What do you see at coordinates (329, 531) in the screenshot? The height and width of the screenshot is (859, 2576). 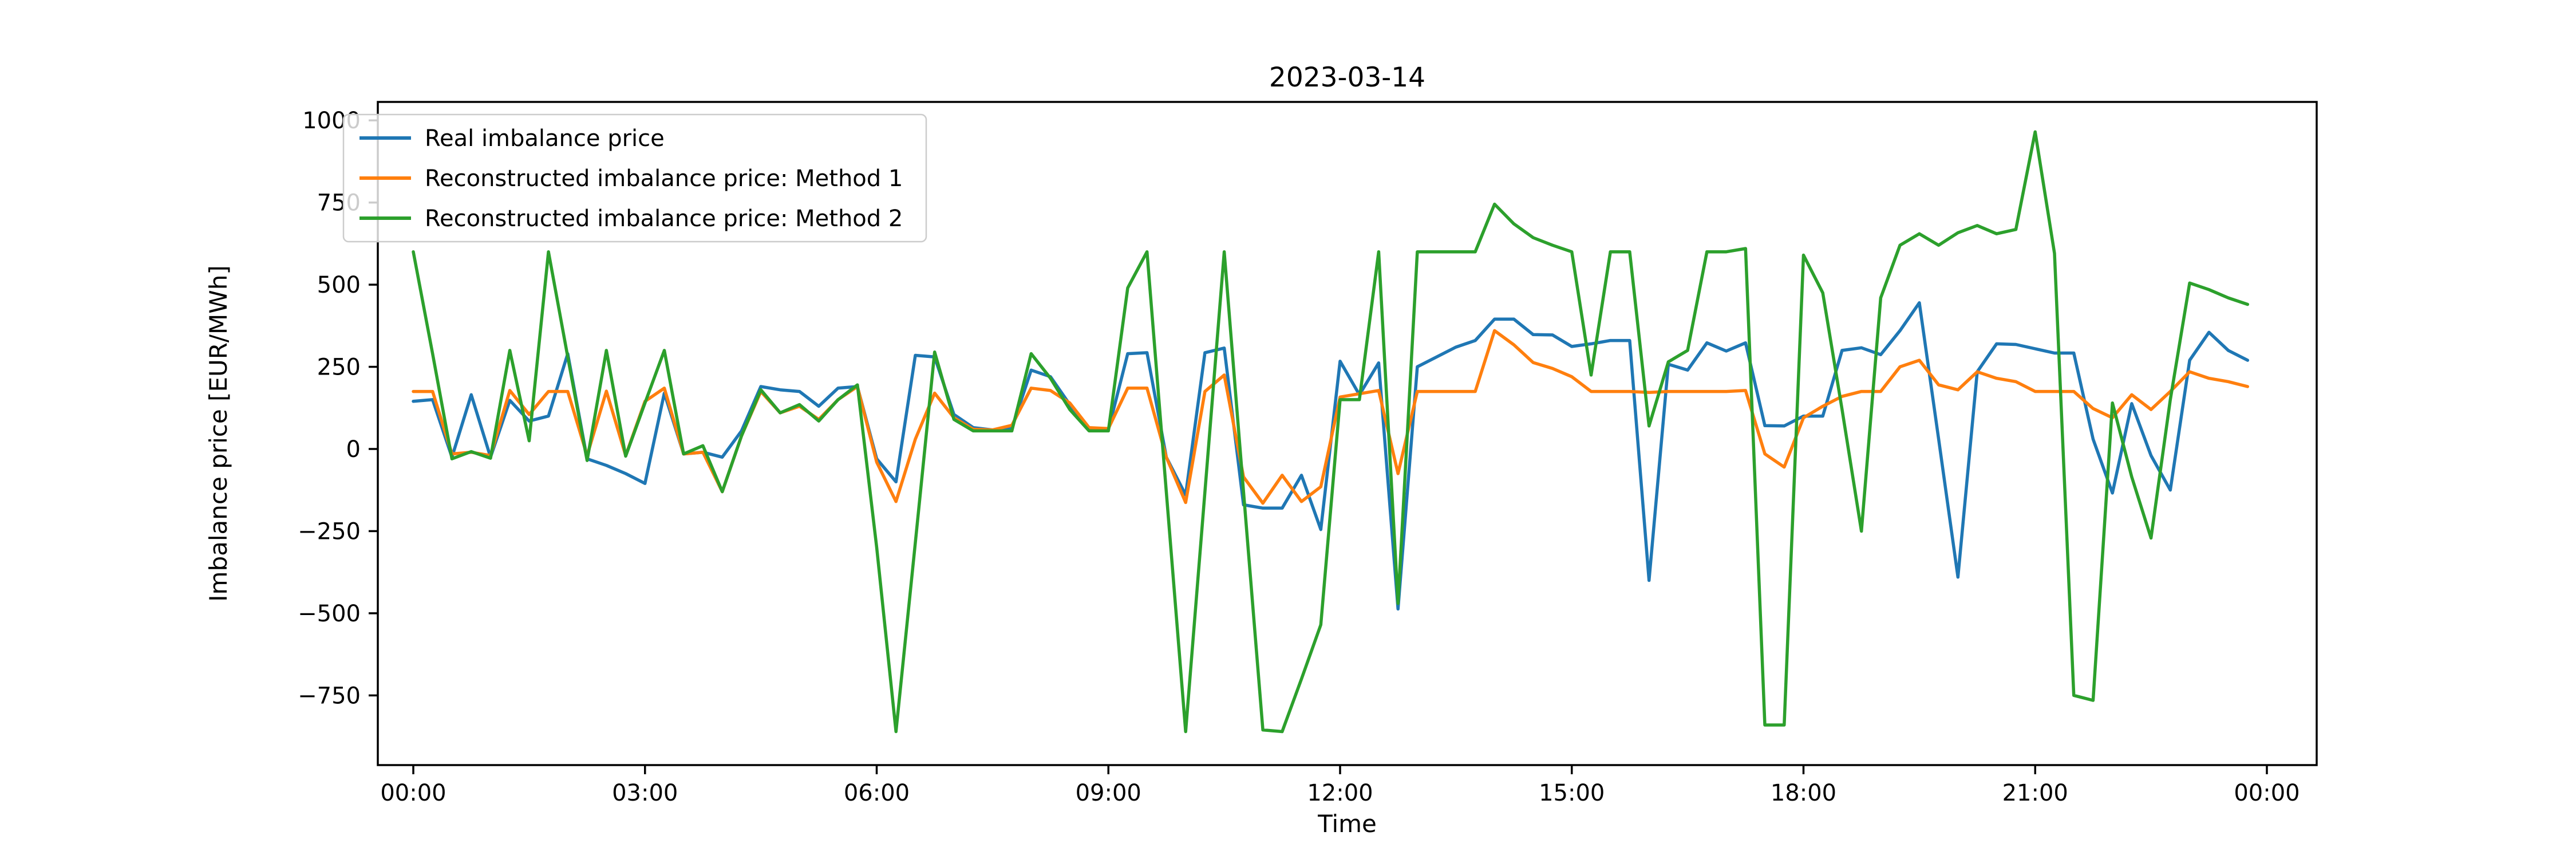 I see `y-tick-label: −250` at bounding box center [329, 531].